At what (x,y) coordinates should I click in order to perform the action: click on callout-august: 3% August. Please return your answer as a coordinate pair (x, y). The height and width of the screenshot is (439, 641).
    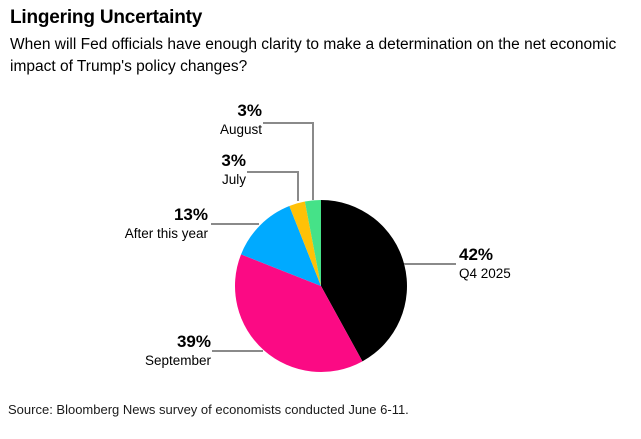
    Looking at the image, I should click on (241, 120).